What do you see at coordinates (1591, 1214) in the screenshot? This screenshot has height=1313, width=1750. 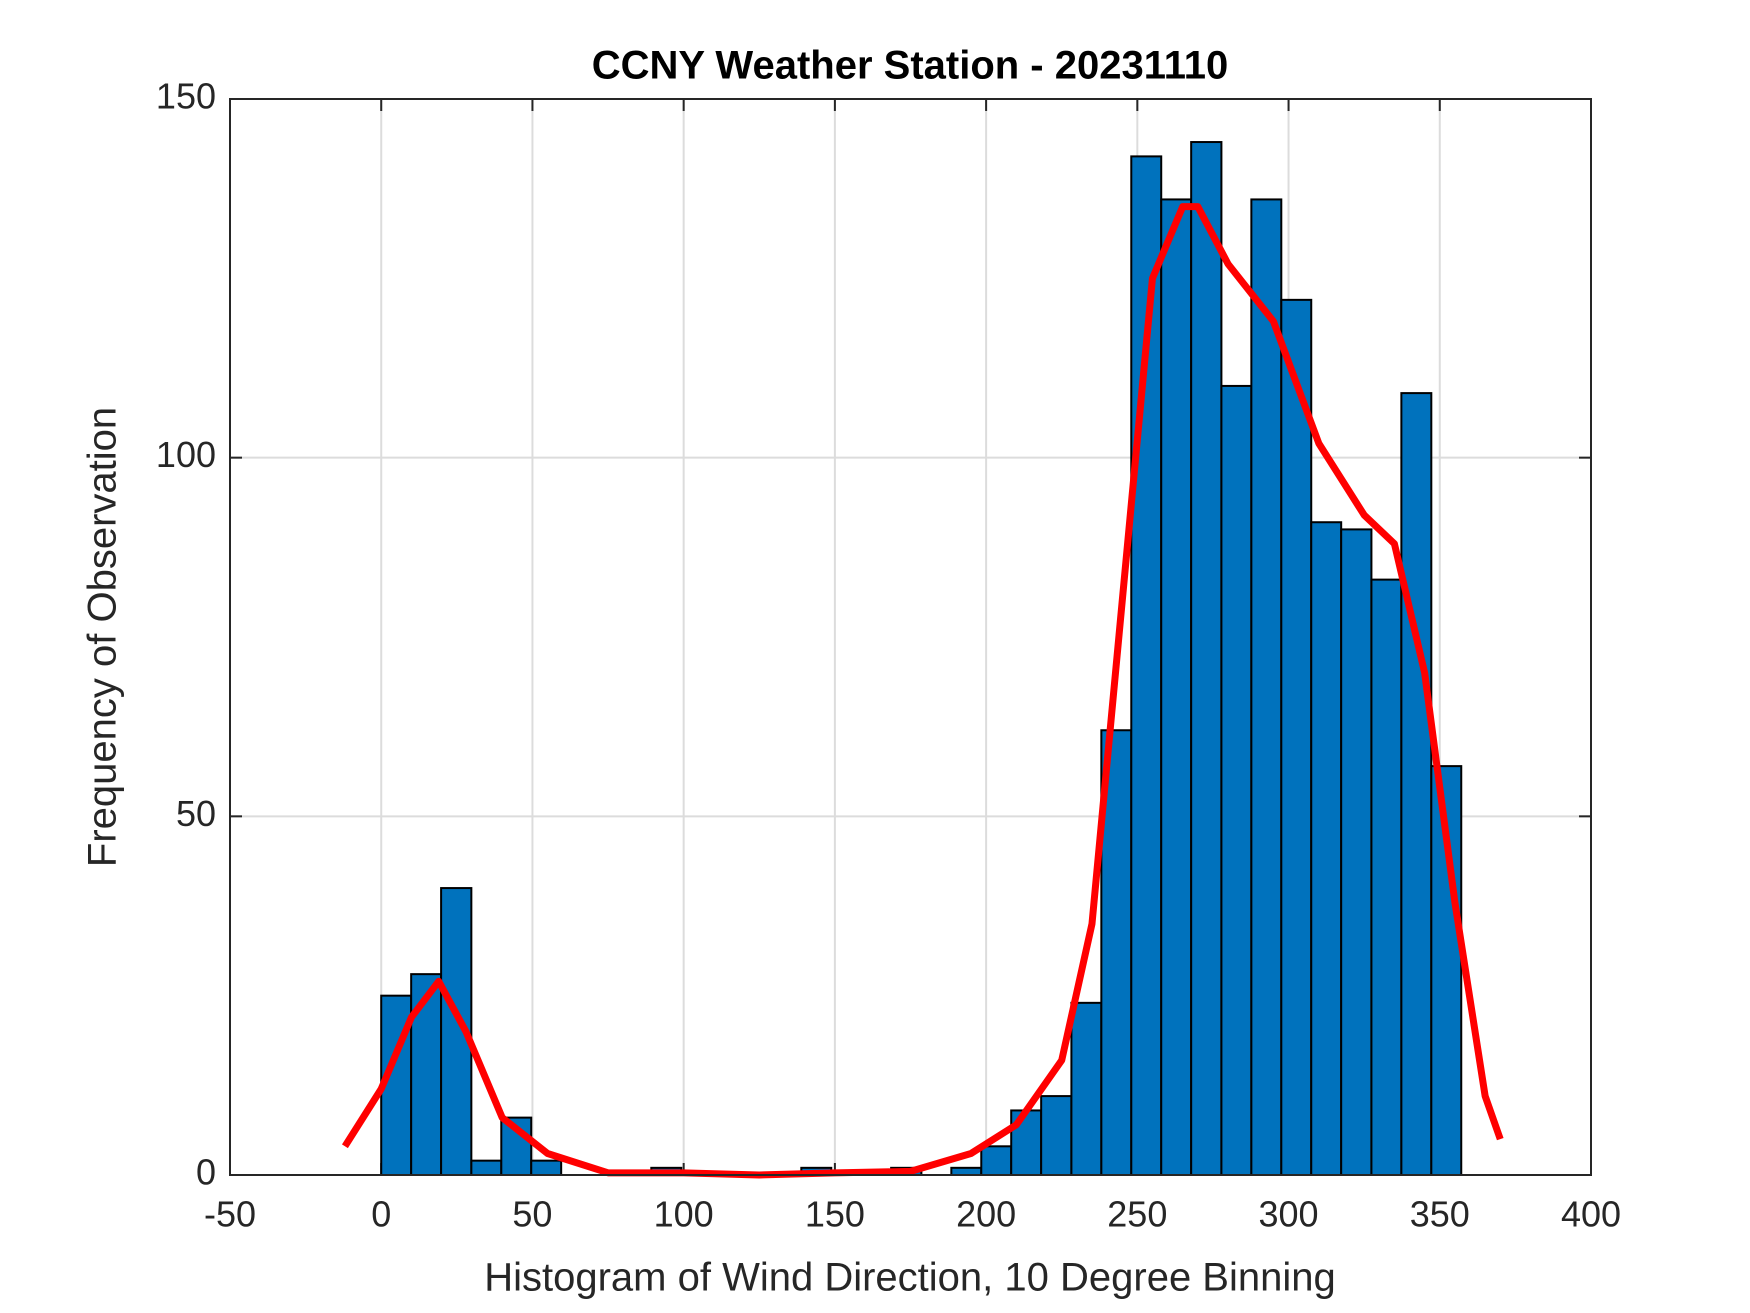 I see `x-tick-label: 400` at bounding box center [1591, 1214].